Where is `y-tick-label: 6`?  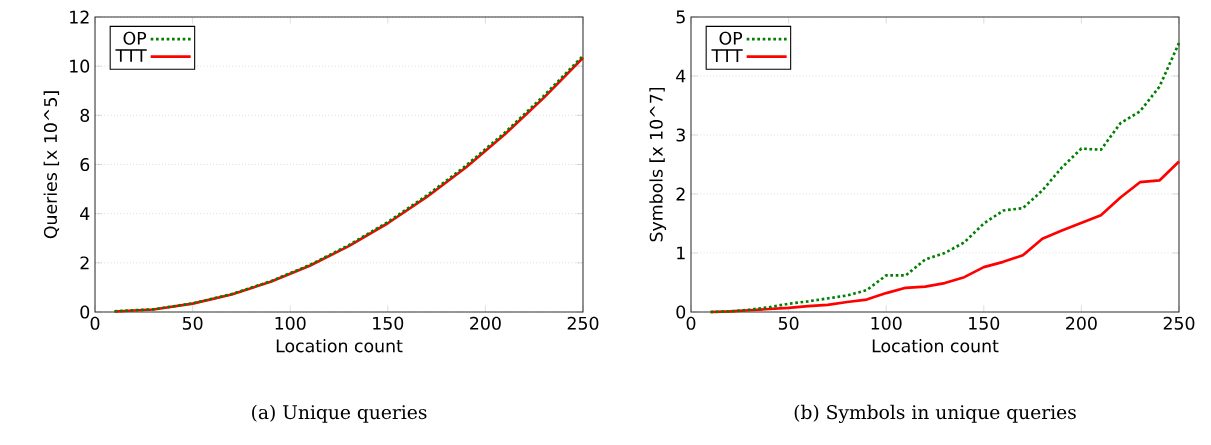 y-tick-label: 6 is located at coordinates (85, 164).